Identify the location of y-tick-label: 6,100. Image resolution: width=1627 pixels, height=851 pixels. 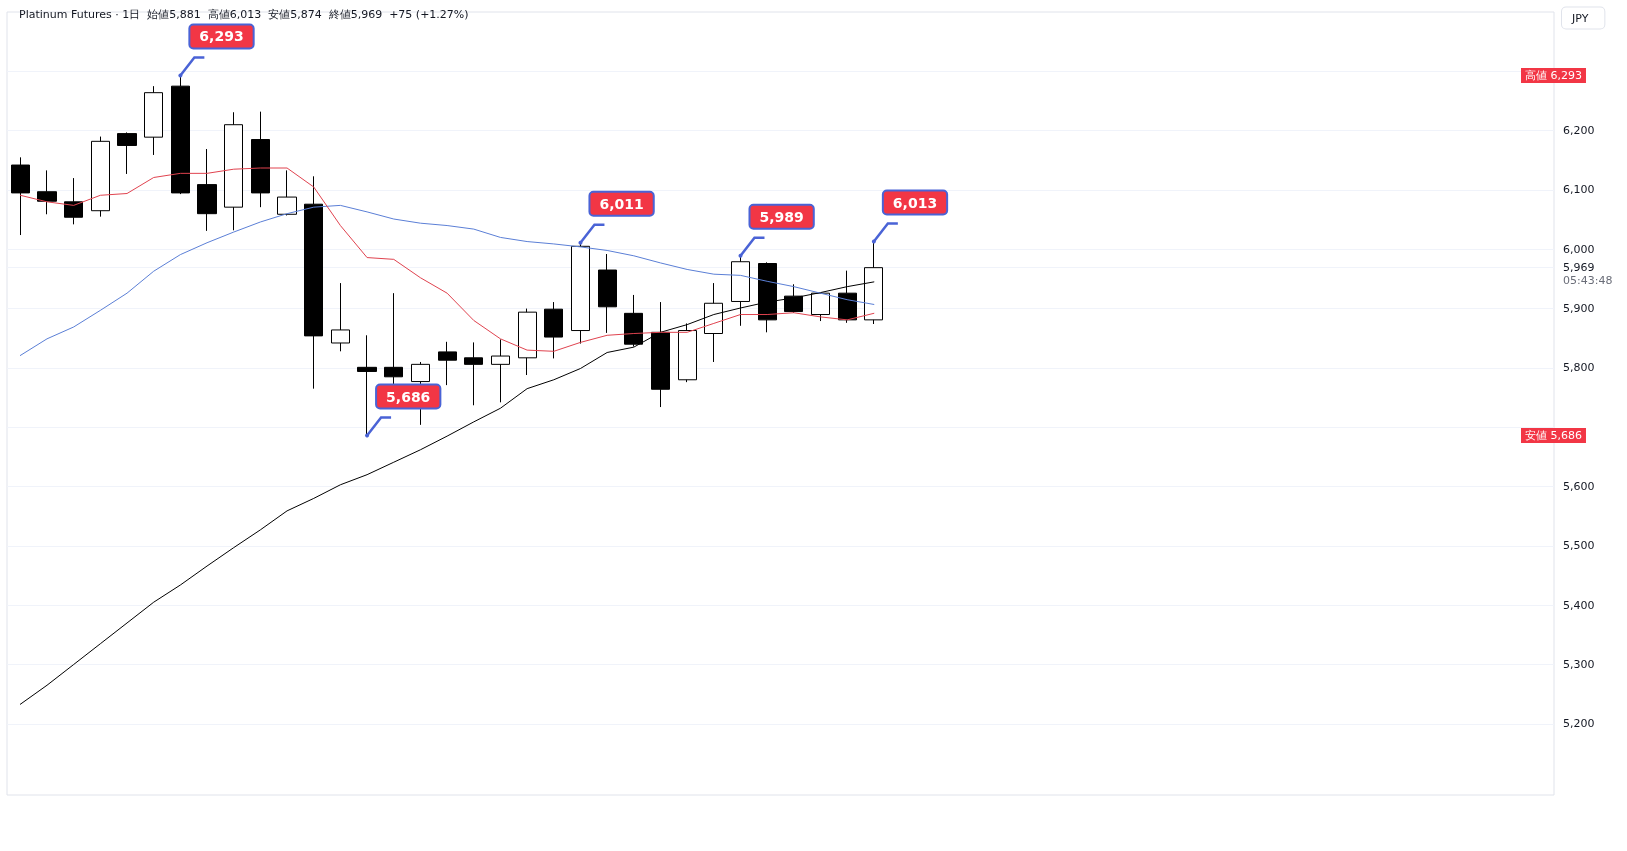
(1579, 190).